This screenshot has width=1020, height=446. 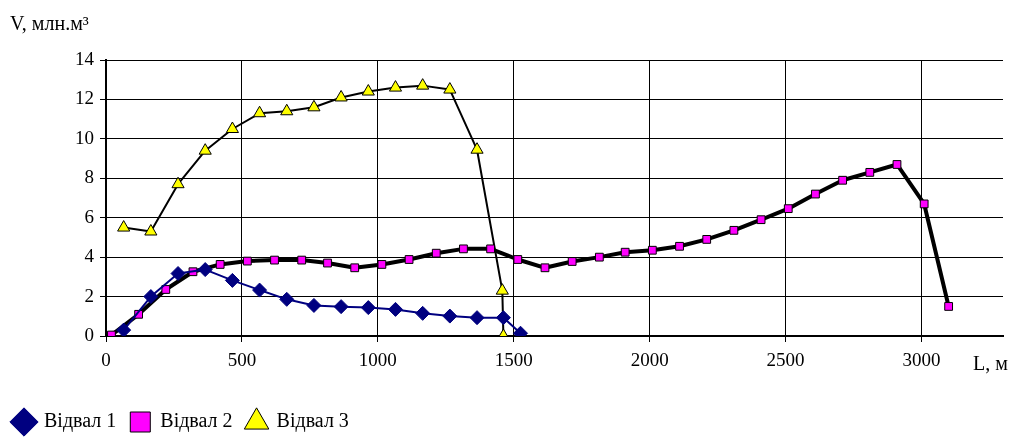 What do you see at coordinates (921, 360) in the screenshot?
I see `x-tick-label: 3000` at bounding box center [921, 360].